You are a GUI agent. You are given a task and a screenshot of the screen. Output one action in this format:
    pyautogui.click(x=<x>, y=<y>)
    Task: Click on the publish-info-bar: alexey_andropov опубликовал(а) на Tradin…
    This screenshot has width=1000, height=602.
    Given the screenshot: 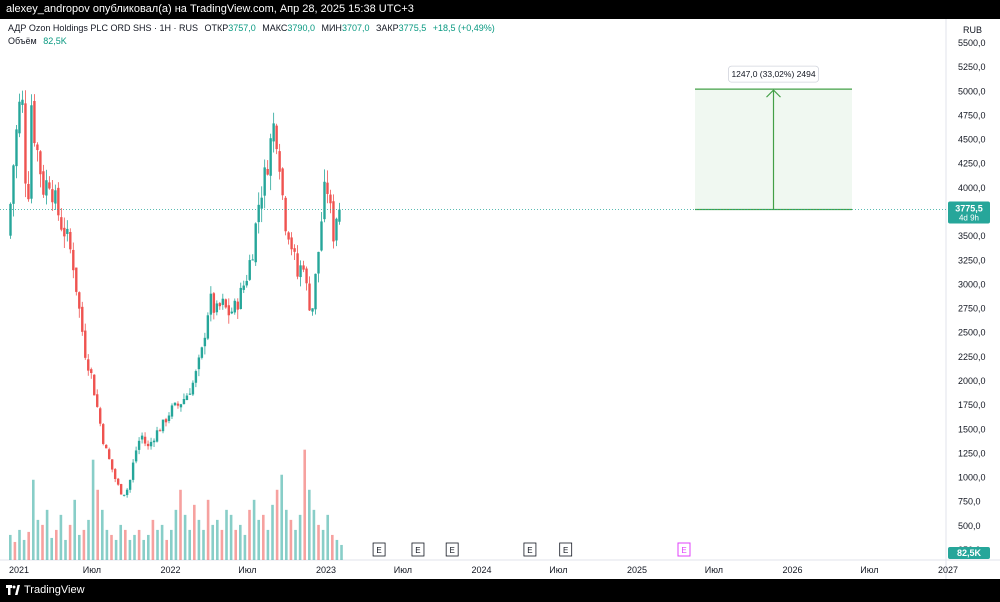 What is the action you would take?
    pyautogui.click(x=500, y=9)
    